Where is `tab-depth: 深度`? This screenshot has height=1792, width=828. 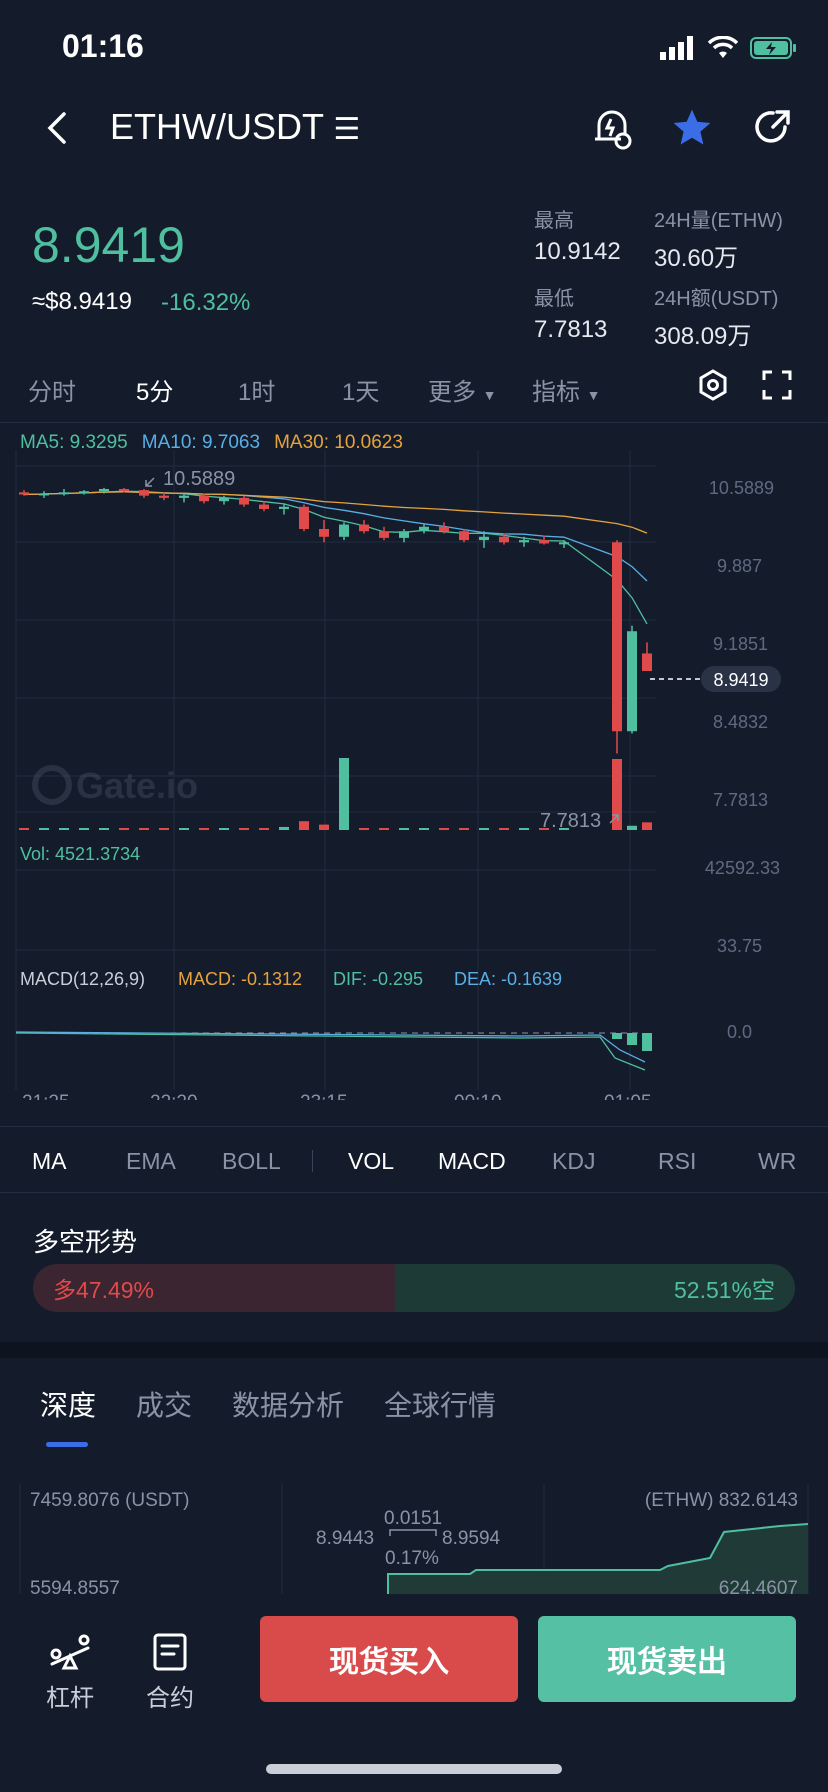
tab-depth: 深度 is located at coordinates (68, 1405).